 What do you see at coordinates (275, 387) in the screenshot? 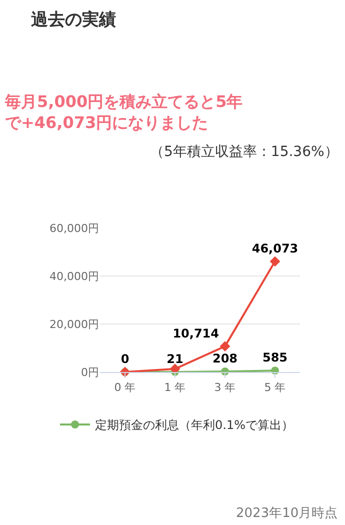
I see `x-tick-label: 5 年` at bounding box center [275, 387].